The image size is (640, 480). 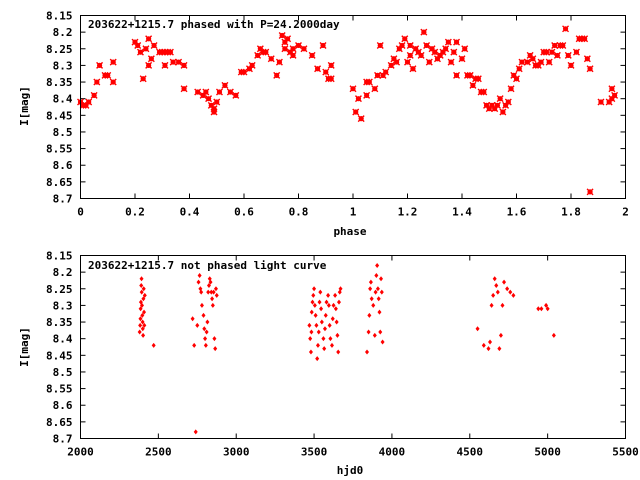 I want to click on unphased-plot-title: 203622+1215.7 not phased light curve, so click(x=207, y=265).